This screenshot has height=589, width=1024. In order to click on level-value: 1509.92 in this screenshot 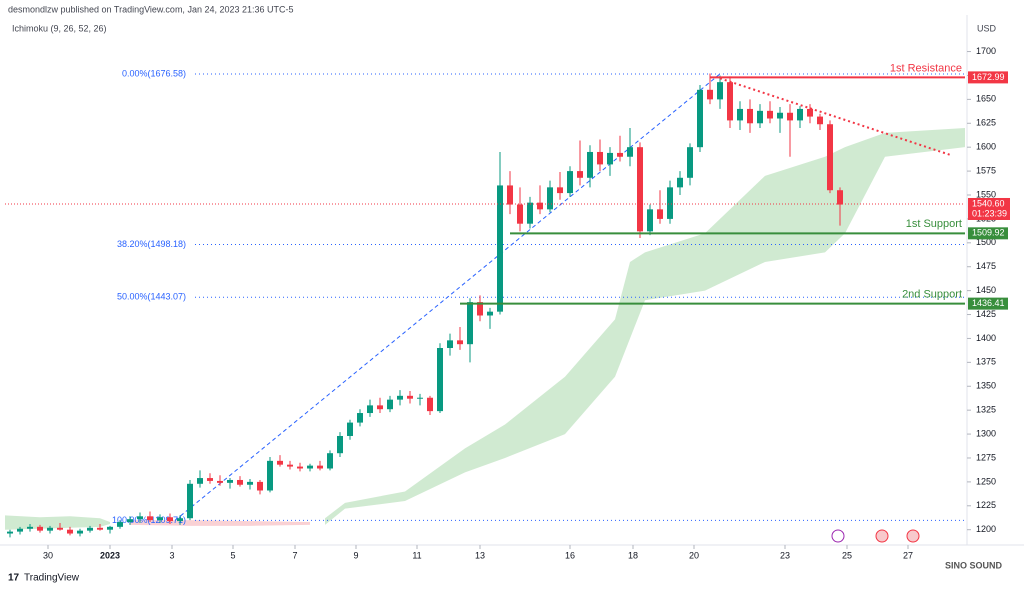, I will do `click(988, 233)`.